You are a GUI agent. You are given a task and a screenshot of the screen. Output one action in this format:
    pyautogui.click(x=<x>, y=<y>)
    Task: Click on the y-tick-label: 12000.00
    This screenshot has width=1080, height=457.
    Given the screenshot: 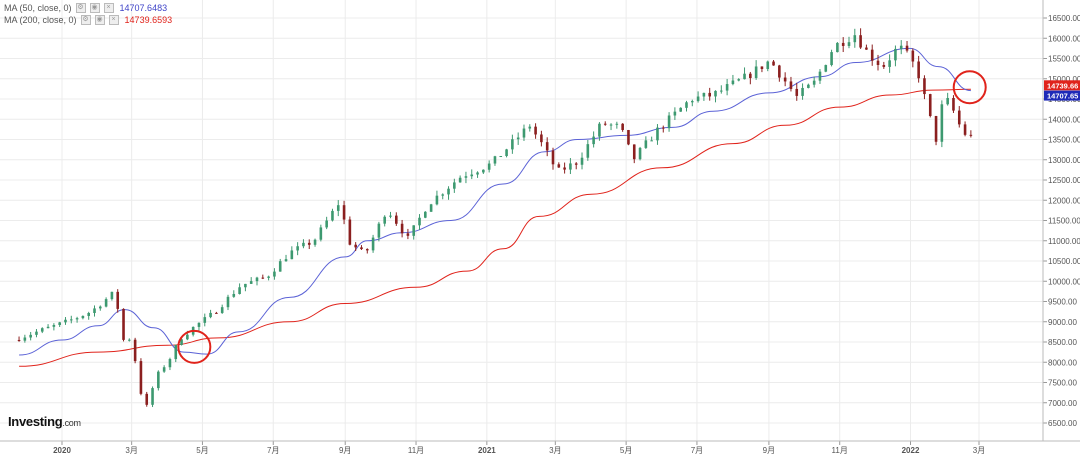 What is the action you would take?
    pyautogui.click(x=1064, y=200)
    